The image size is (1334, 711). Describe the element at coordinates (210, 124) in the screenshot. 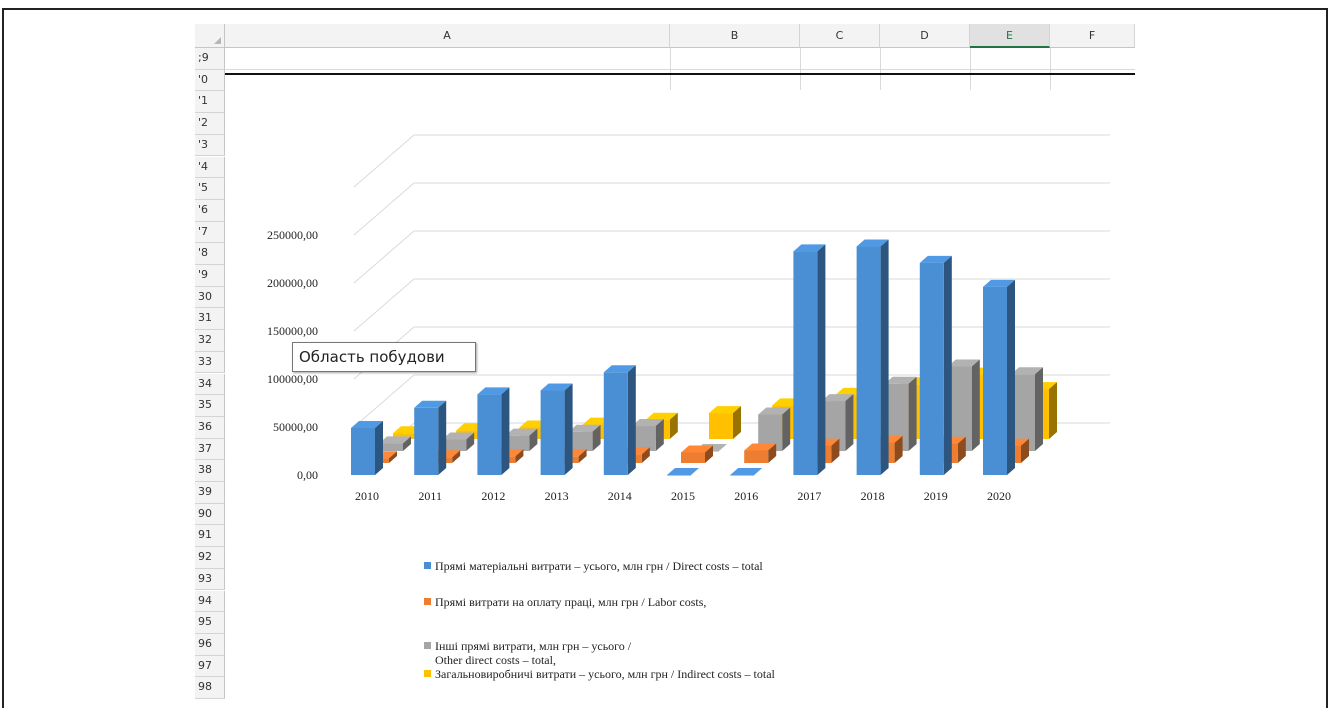

I see `row-header: '2` at that location.